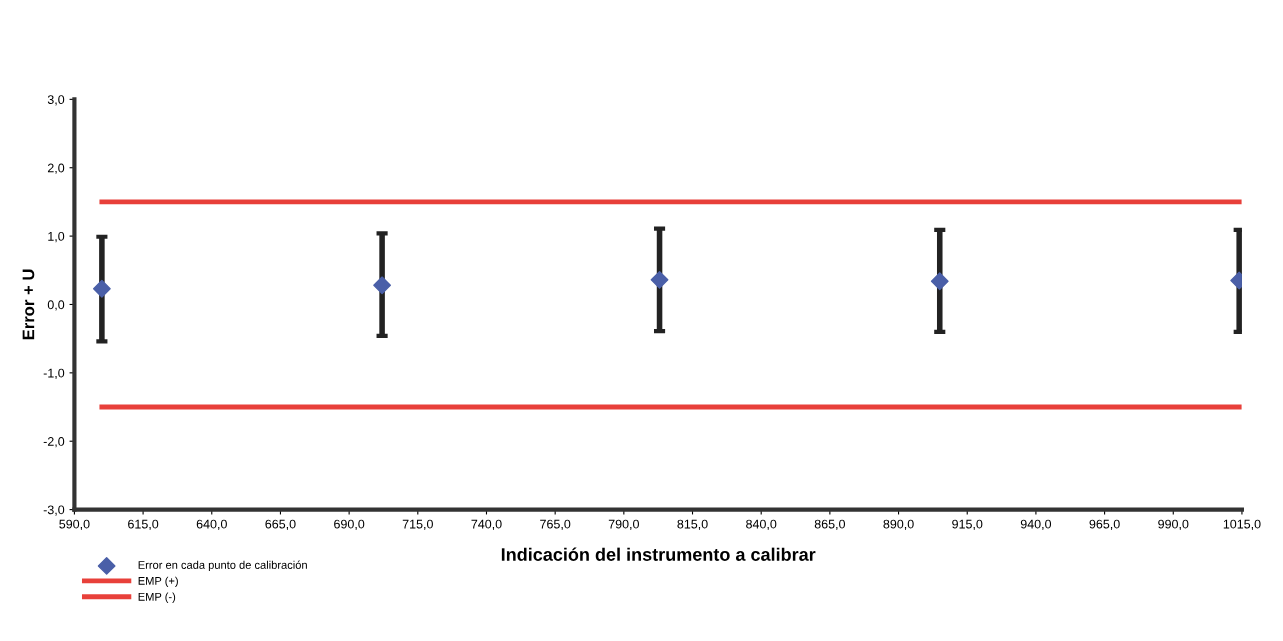  Describe the element at coordinates (761, 524) in the screenshot. I see `x-tick-label: 840,0` at that location.